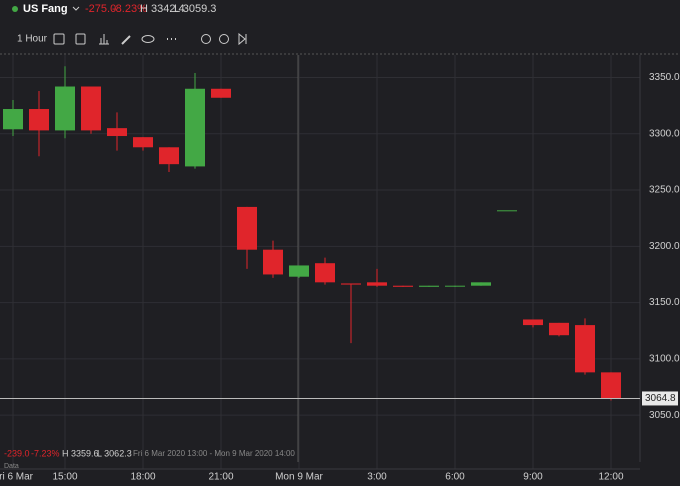  What do you see at coordinates (129, 9) in the screenshot?
I see `change-pct: -8.23%` at bounding box center [129, 9].